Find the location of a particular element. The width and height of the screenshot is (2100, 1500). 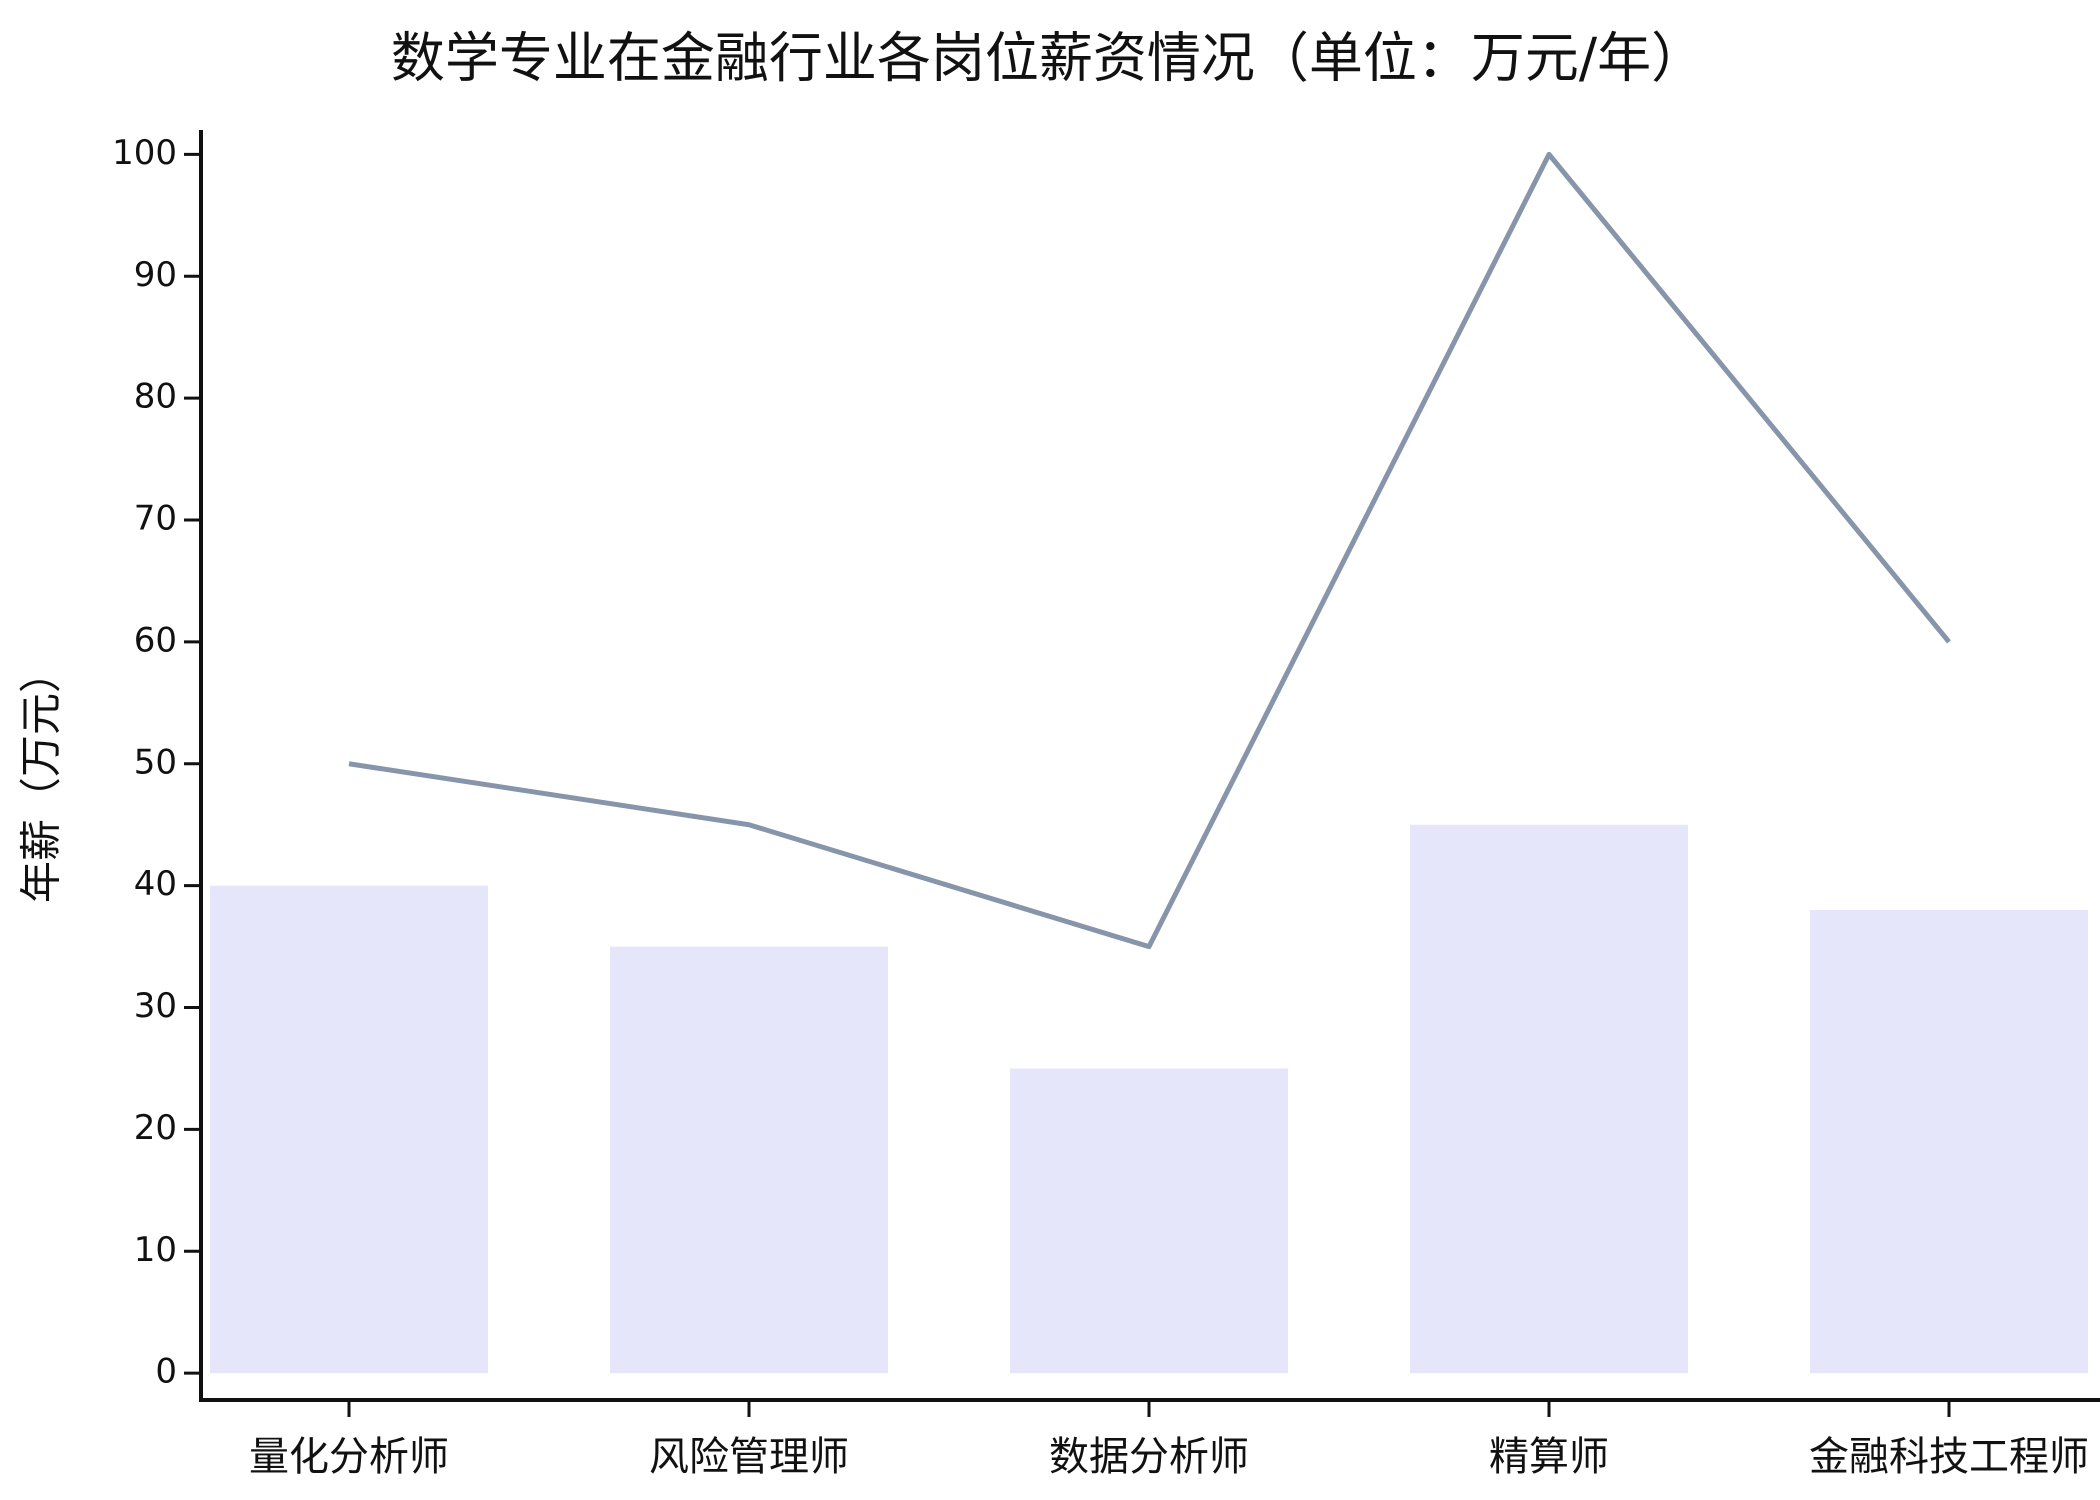

x-tick-label: 金融科技工程师 is located at coordinates (1949, 1457).